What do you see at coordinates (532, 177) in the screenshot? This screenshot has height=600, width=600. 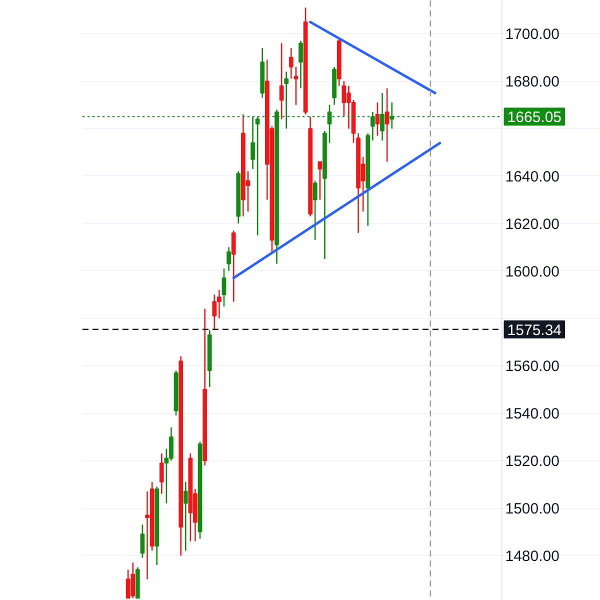 I see `y-tick-label: 1640.00` at bounding box center [532, 177].